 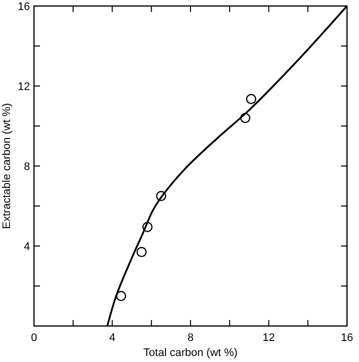 I want to click on y-tick-label: 8, so click(x=27, y=166).